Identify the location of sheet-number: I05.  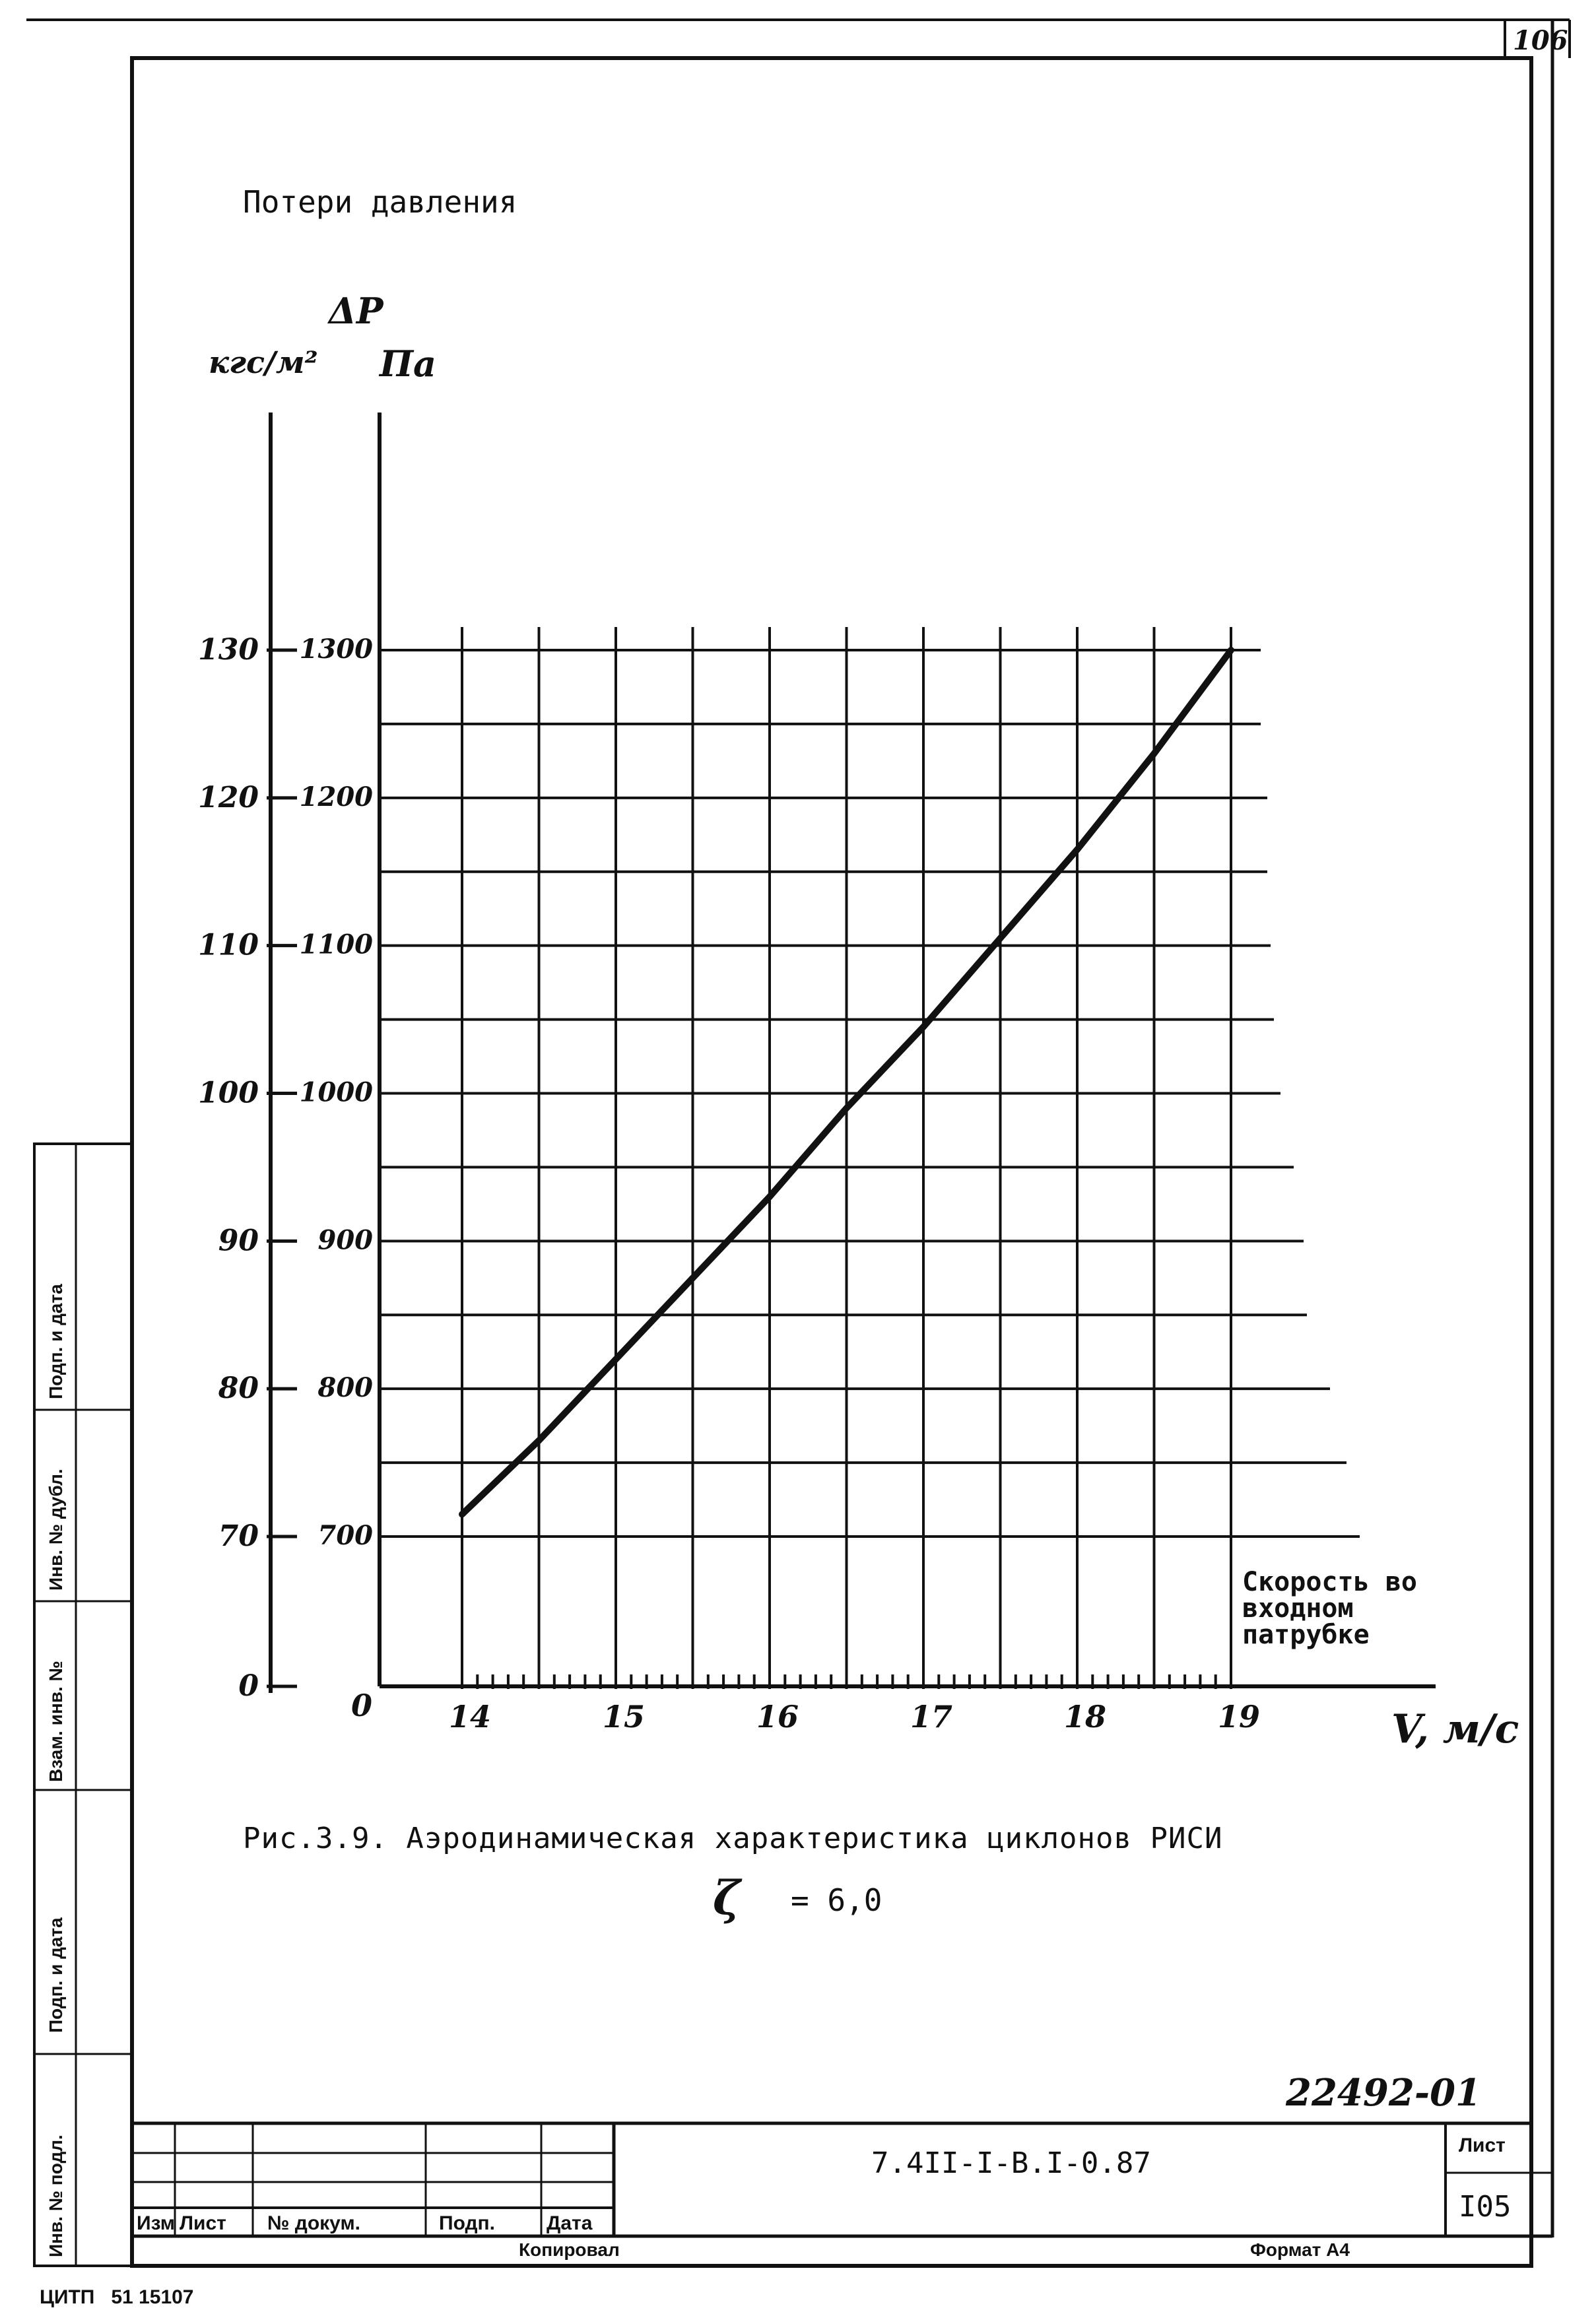
(1485, 2207).